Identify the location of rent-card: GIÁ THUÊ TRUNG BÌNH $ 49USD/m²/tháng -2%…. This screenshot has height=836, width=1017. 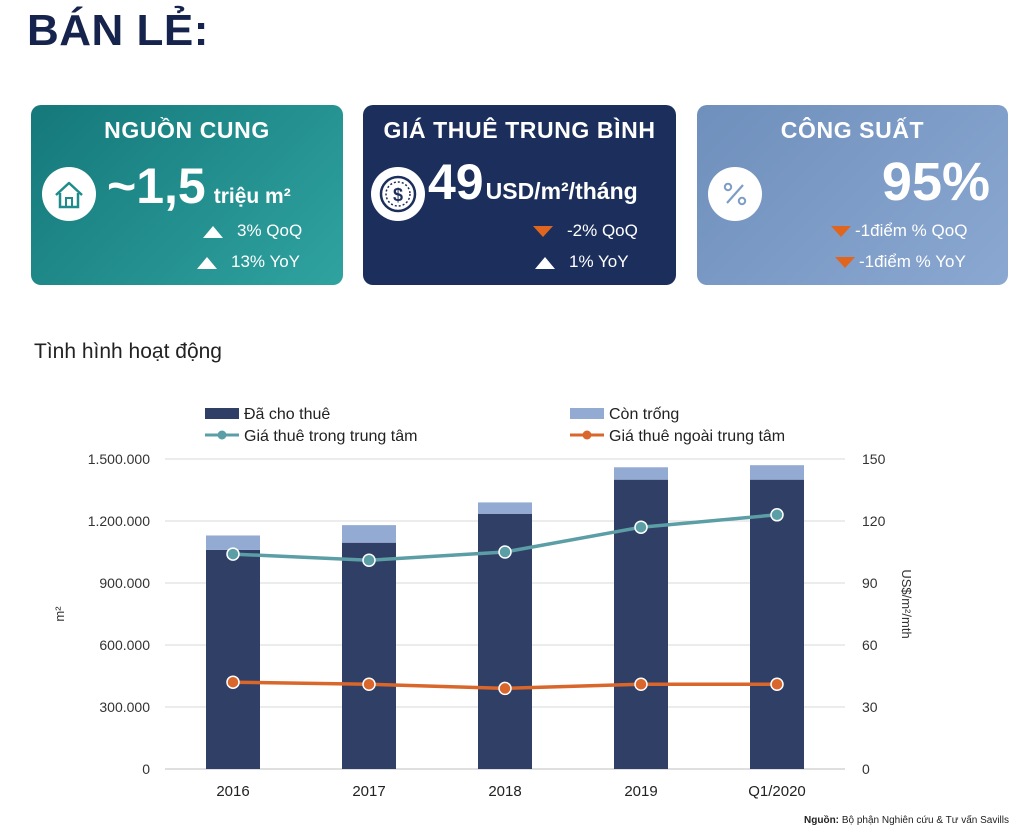
(519, 195).